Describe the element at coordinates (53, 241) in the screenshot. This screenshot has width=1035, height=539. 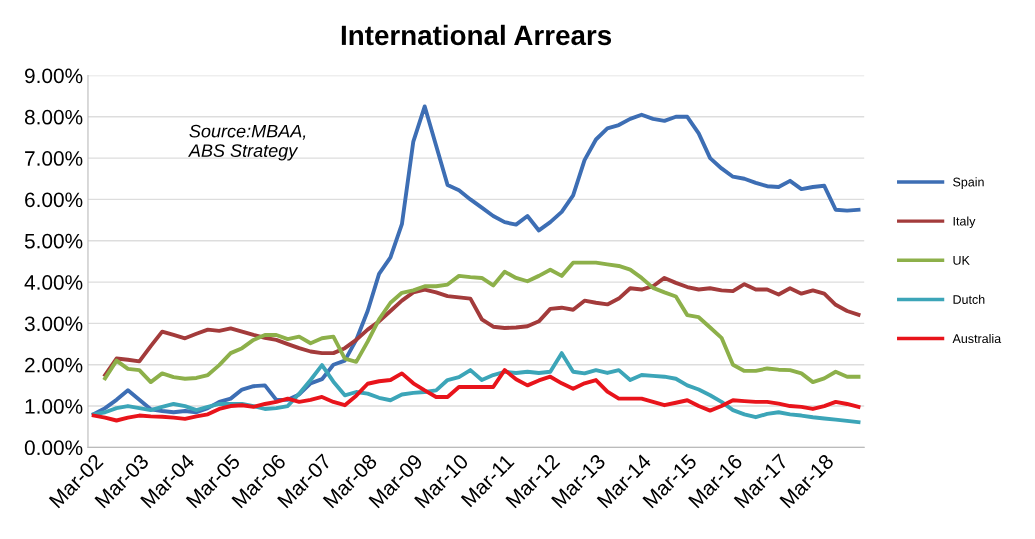
I see `y-tick-label: 5.00%` at that location.